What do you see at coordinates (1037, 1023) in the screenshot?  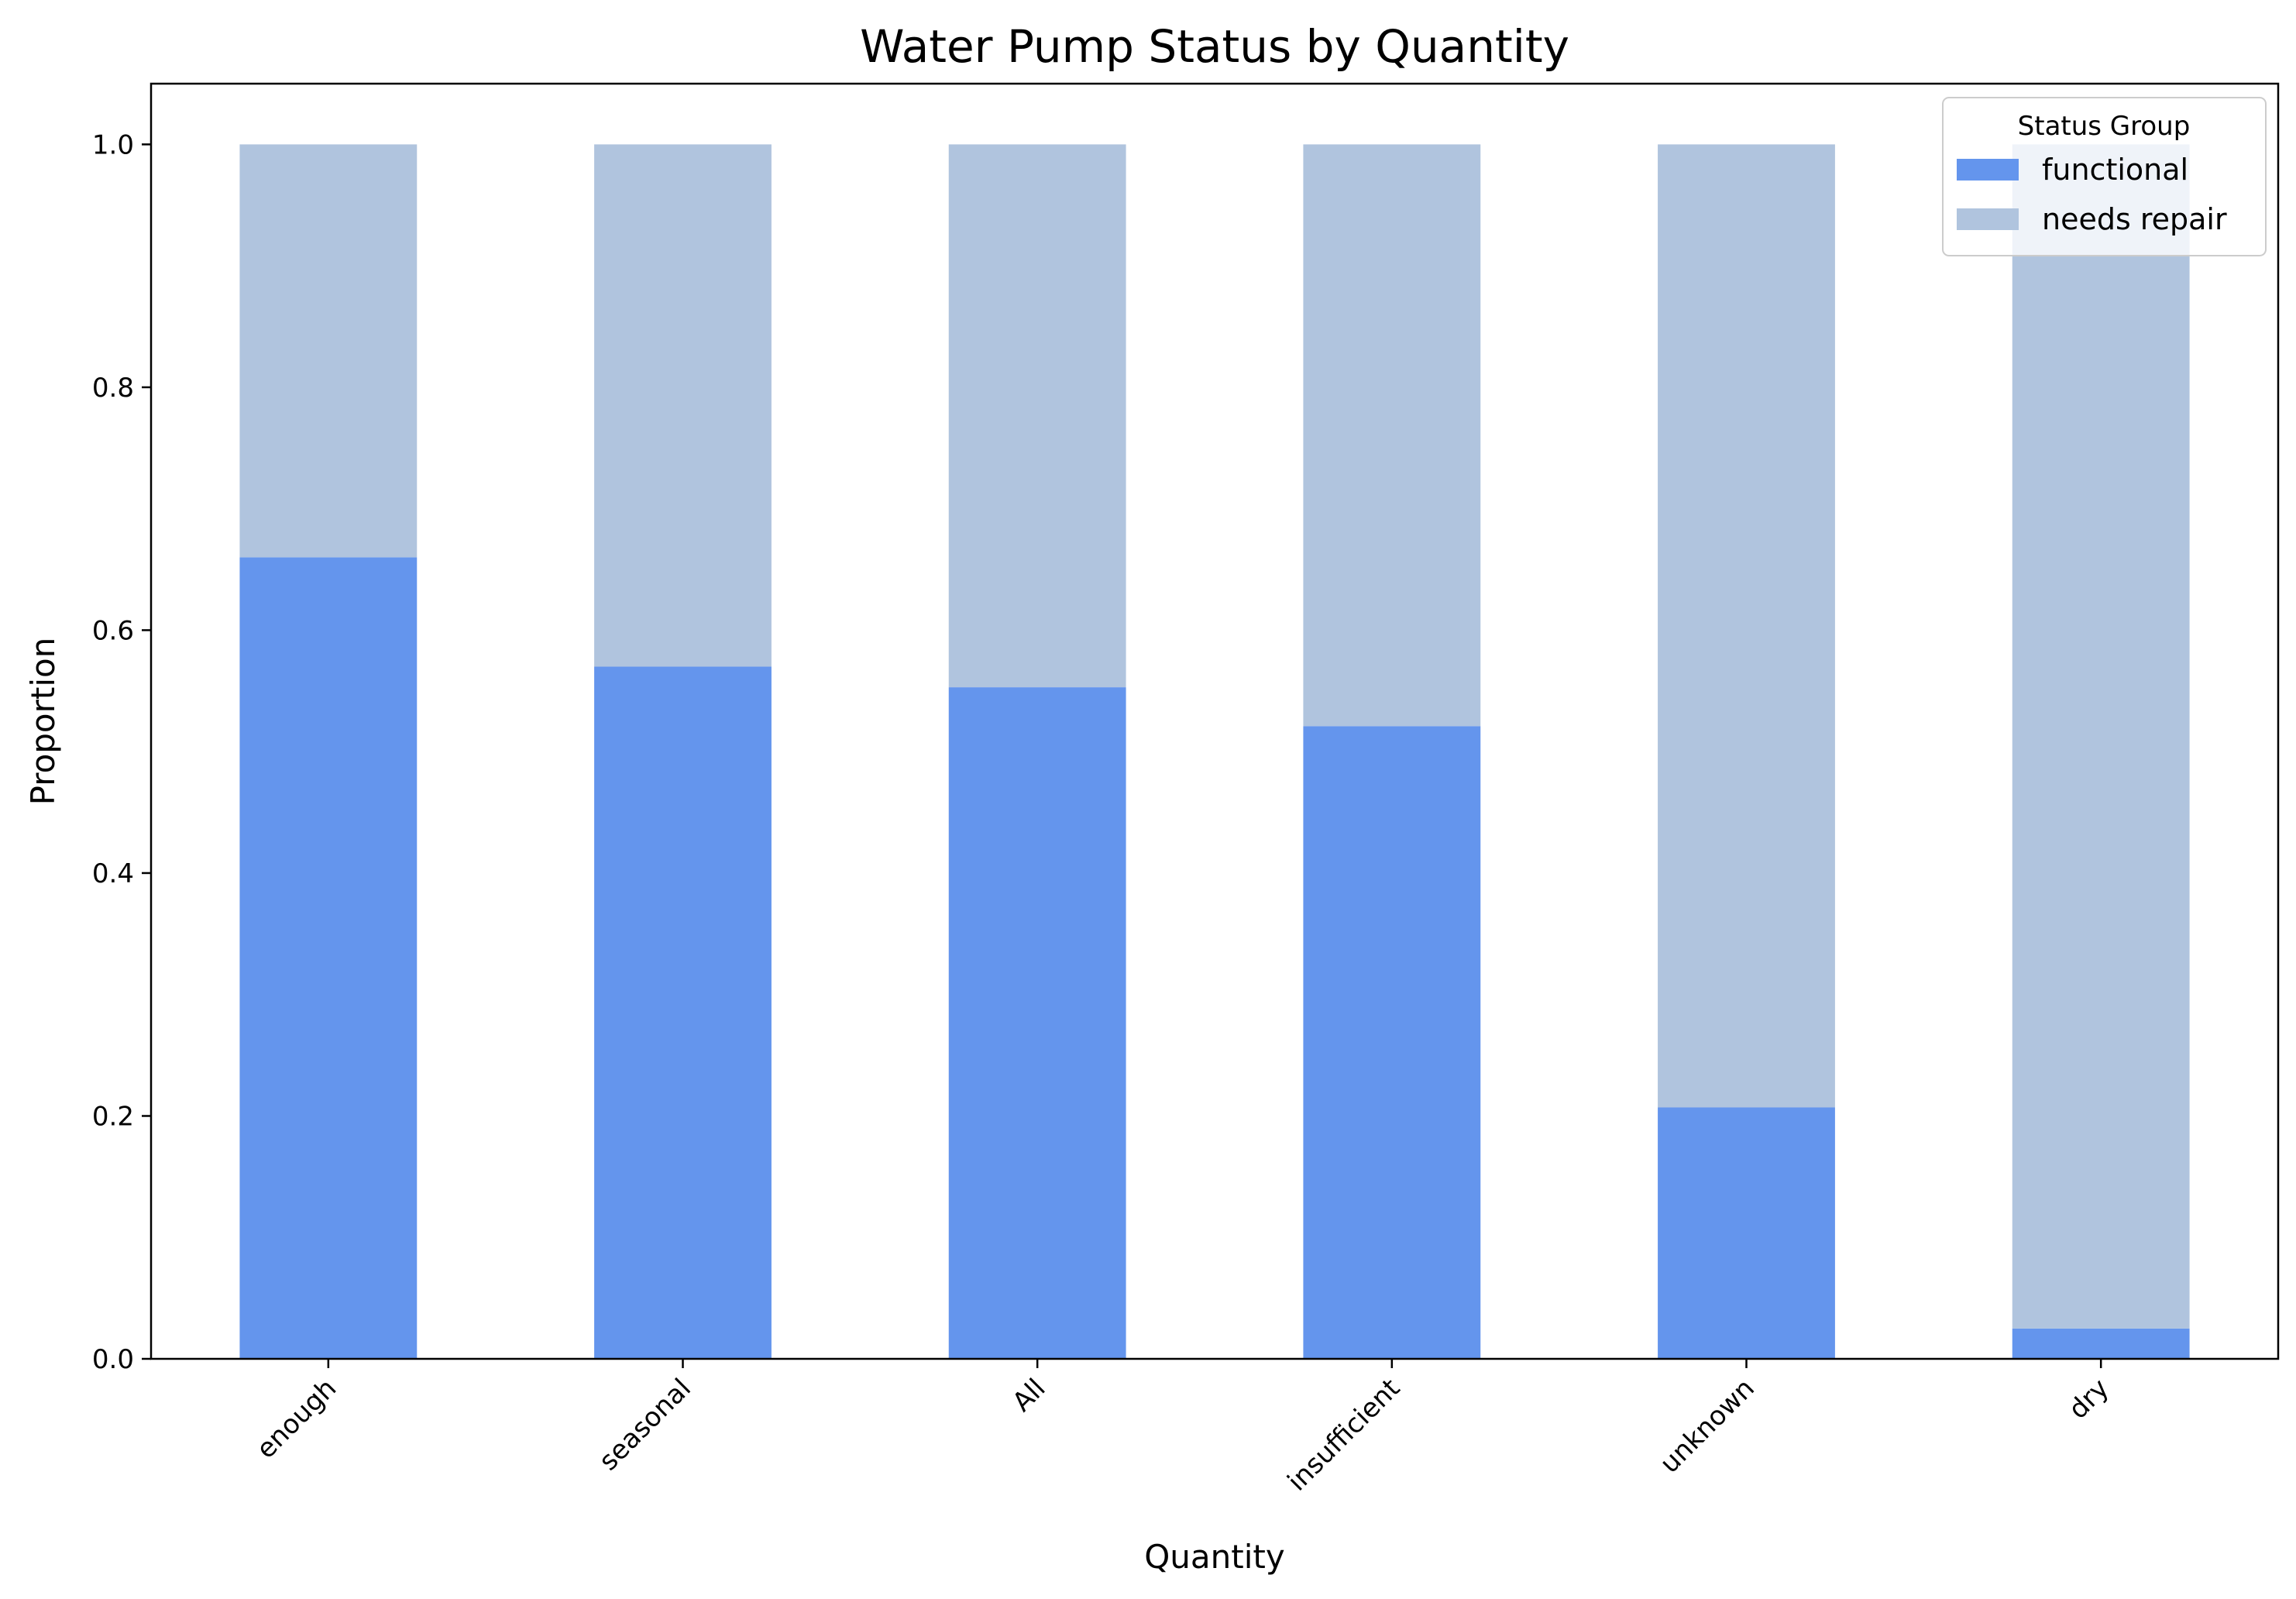 I see `bar-all-functional` at bounding box center [1037, 1023].